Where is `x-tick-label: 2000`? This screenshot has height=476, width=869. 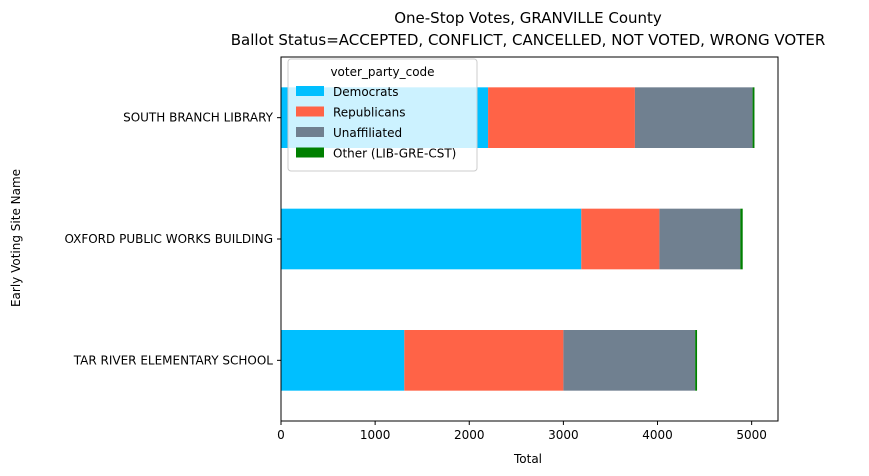
x-tick-label: 2000 is located at coordinates (469, 435).